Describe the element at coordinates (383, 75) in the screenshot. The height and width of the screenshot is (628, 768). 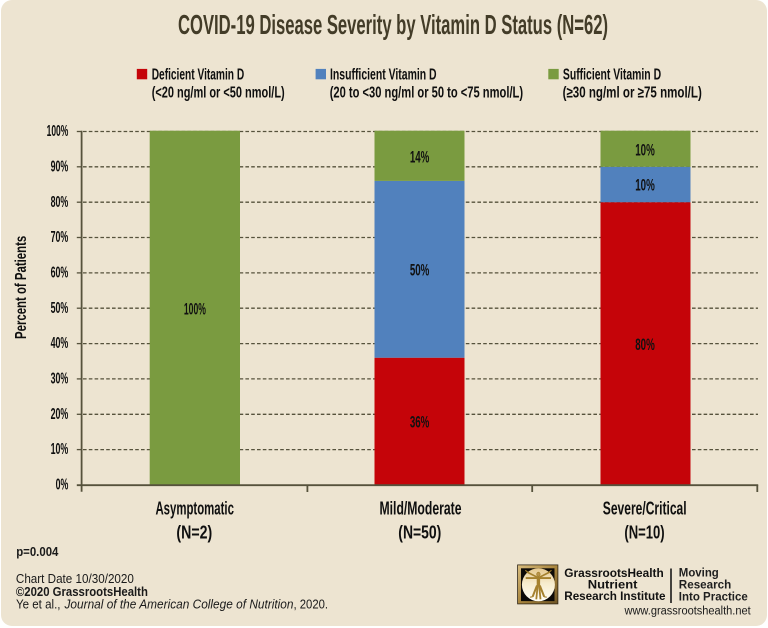
I see `svg-text: Insufficient Vitamin D` at that location.